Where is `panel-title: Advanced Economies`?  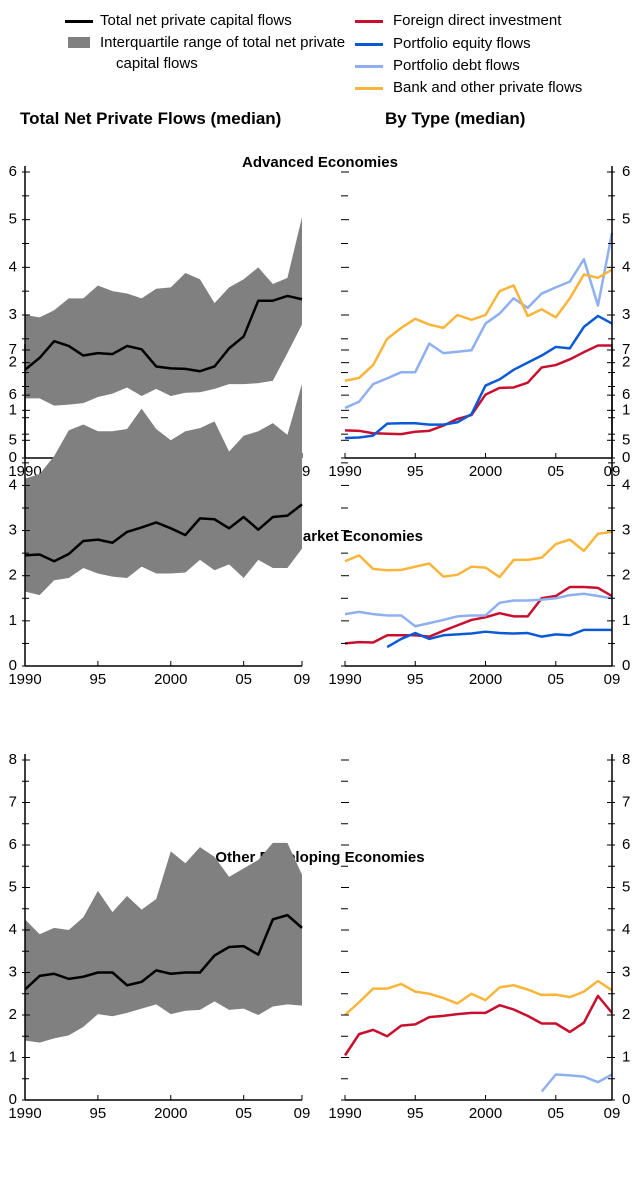
panel-title: Advanced Economies is located at coordinates (320, 162).